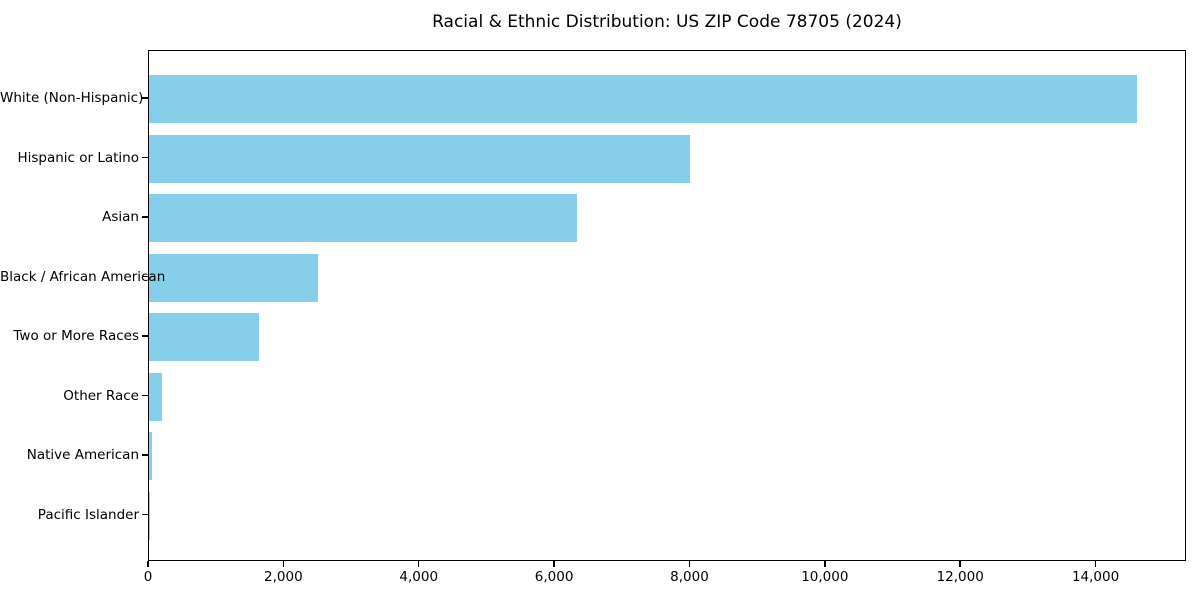 The height and width of the screenshot is (600, 1200). What do you see at coordinates (363, 218) in the screenshot?
I see `bar-asian` at bounding box center [363, 218].